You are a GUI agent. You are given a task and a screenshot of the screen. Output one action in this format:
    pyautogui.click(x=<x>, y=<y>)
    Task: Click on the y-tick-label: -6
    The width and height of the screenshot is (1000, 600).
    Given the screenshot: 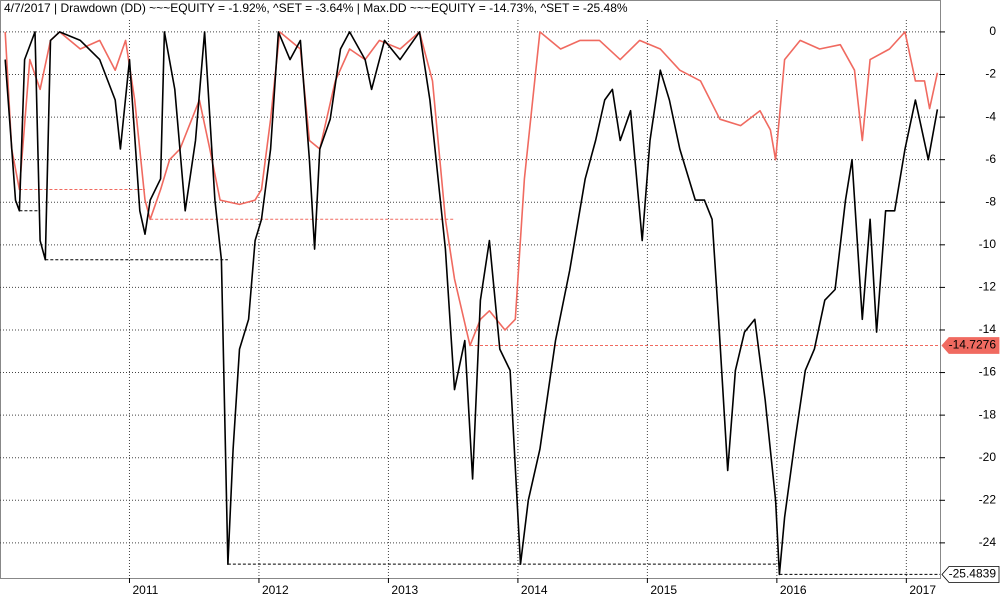 What is the action you would take?
    pyautogui.click(x=990, y=159)
    